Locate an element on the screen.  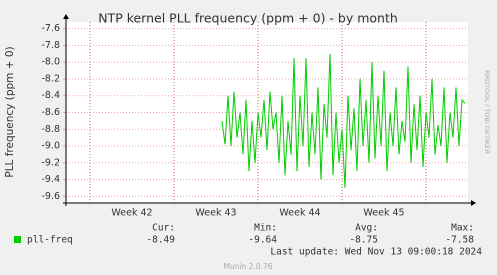
x-tick-label: Week 45 is located at coordinates (383, 213).